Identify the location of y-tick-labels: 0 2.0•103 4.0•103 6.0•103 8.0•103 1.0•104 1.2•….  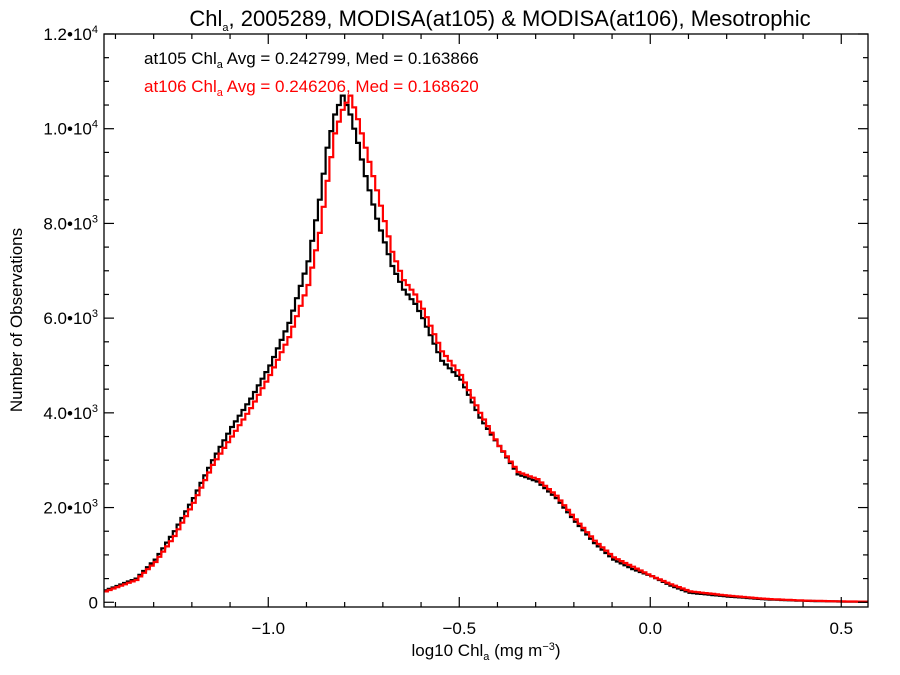
(70, 318).